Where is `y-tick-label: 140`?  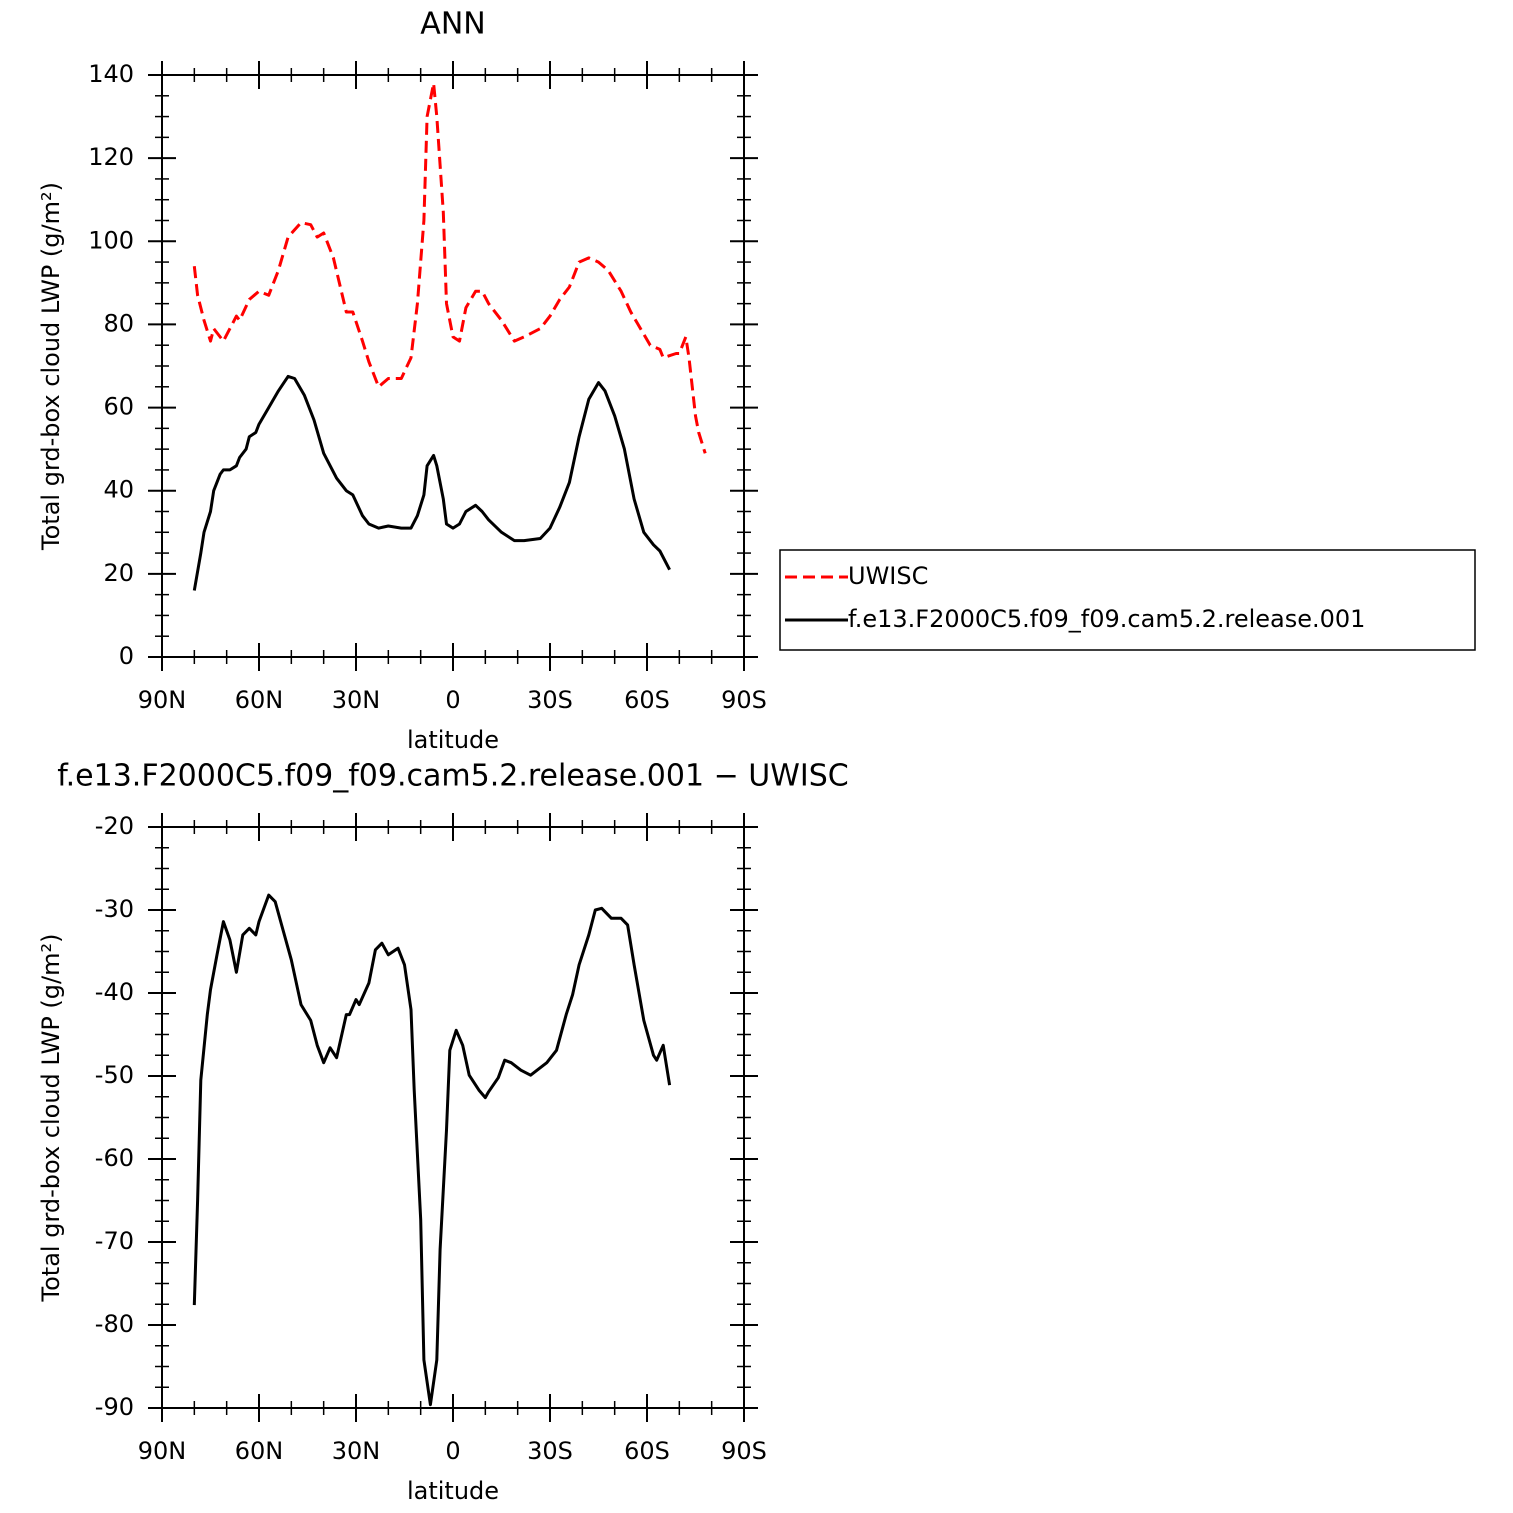
y-tick-label: 140 is located at coordinates (111, 74).